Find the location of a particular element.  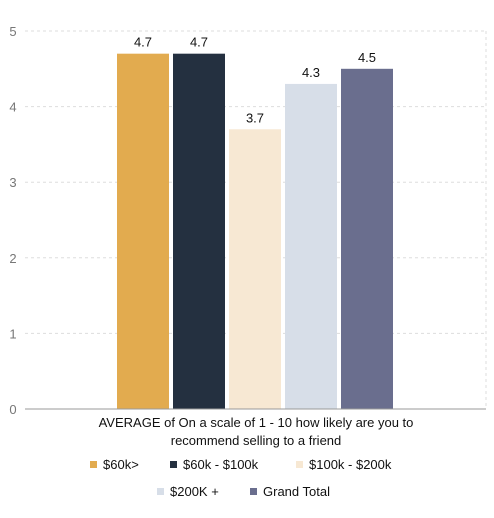

y-tick-label: 3 is located at coordinates (12, 182).